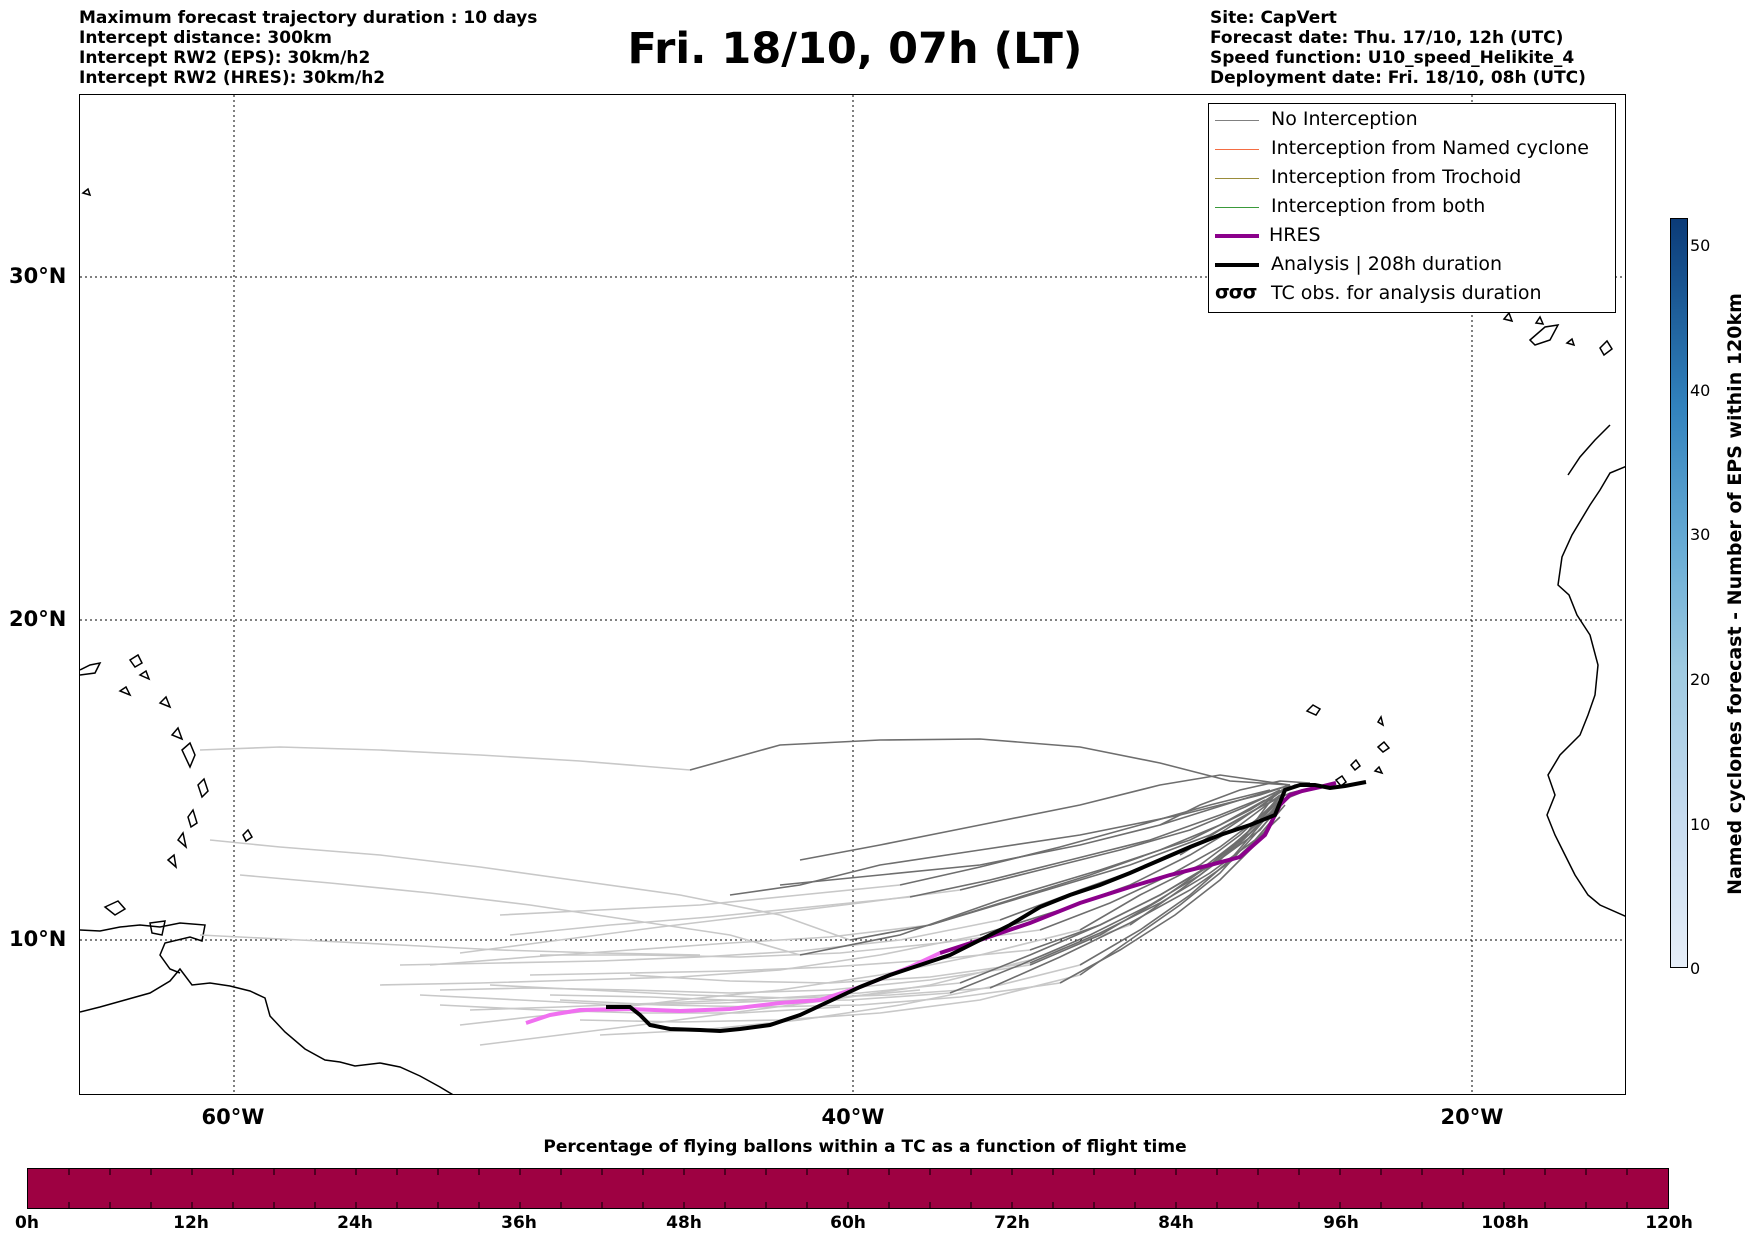 Image resolution: width=1752 pixels, height=1241 pixels. I want to click on lon-label-60w: 60°W, so click(233, 1117).